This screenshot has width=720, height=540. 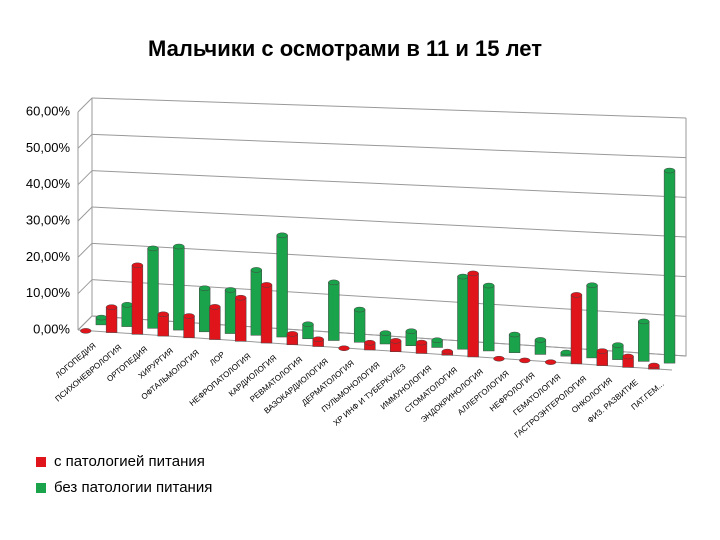 I want to click on x-tick-label: ФИЗ. РАЗВИТИЕ, so click(x=613, y=401).